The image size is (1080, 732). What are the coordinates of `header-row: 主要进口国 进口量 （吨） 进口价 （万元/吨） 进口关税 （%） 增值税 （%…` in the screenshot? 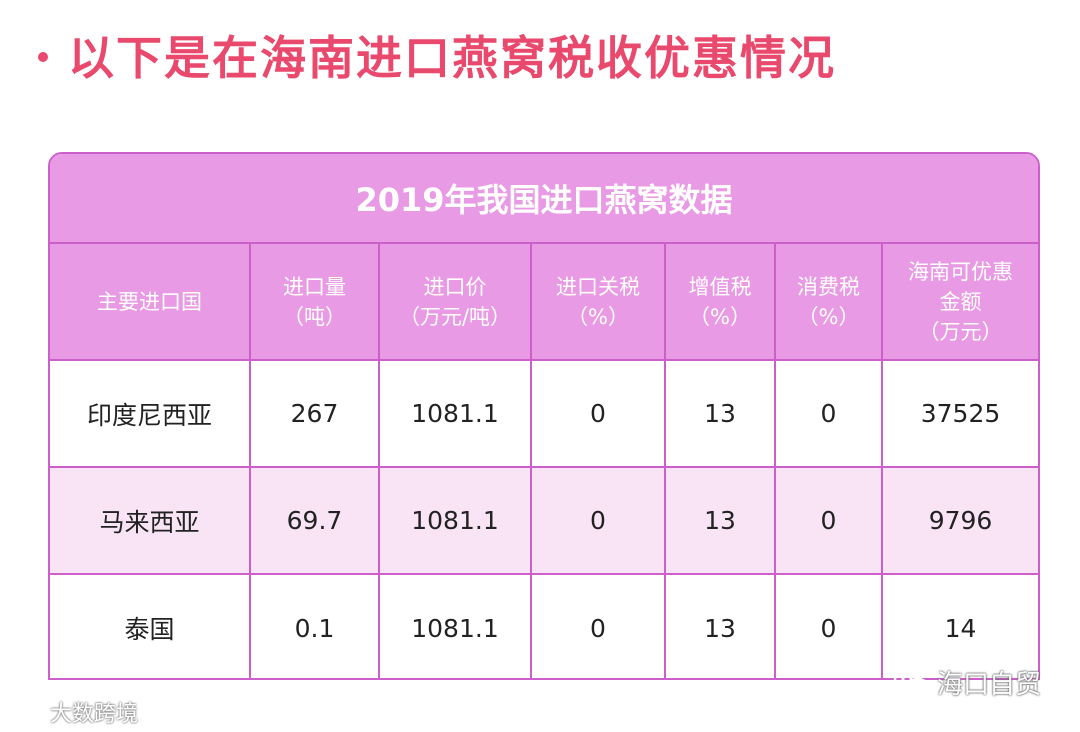 It's located at (544, 302).